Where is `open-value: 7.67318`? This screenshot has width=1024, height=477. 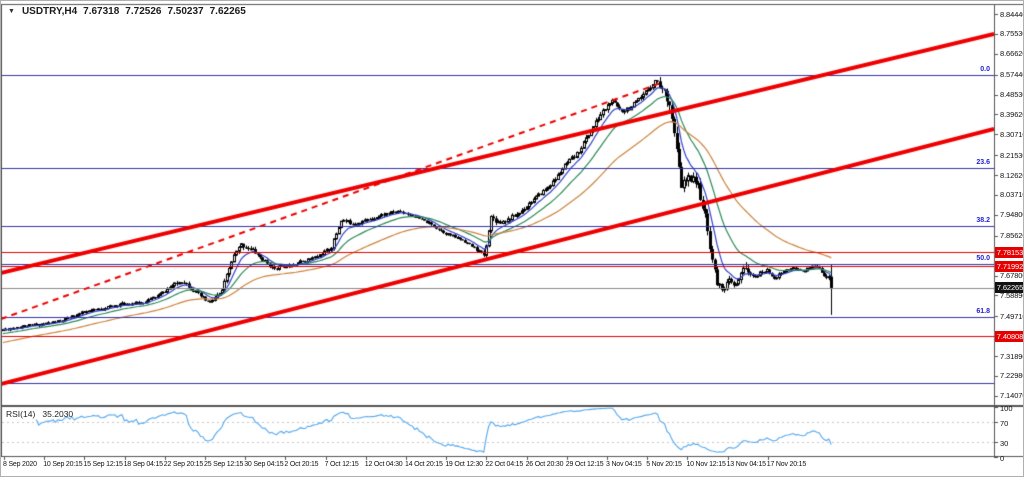
open-value: 7.67318 is located at coordinates (101, 11).